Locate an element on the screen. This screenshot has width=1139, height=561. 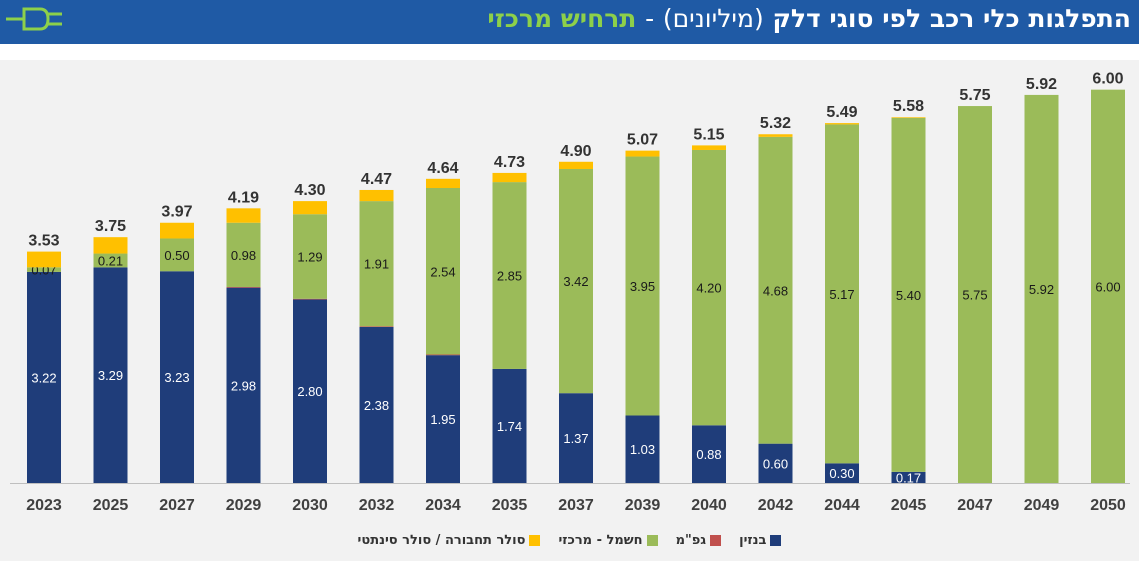
legend-item: חשמל - מרכזי is located at coordinates (608, 540).